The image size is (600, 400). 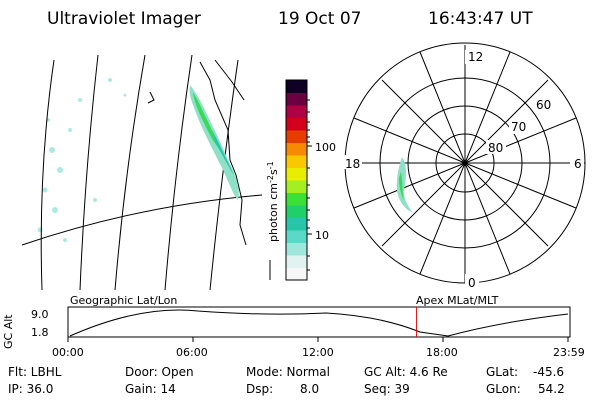 What do you see at coordinates (569, 352) in the screenshot?
I see `xtick-2359: 23:59` at bounding box center [569, 352].